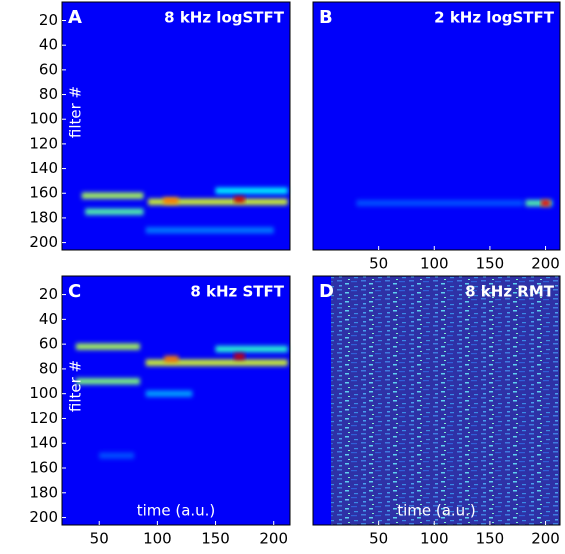 The image size is (565, 554). What do you see at coordinates (237, 292) in the screenshot?
I see `panel-title: 8 kHz STFT` at bounding box center [237, 292].